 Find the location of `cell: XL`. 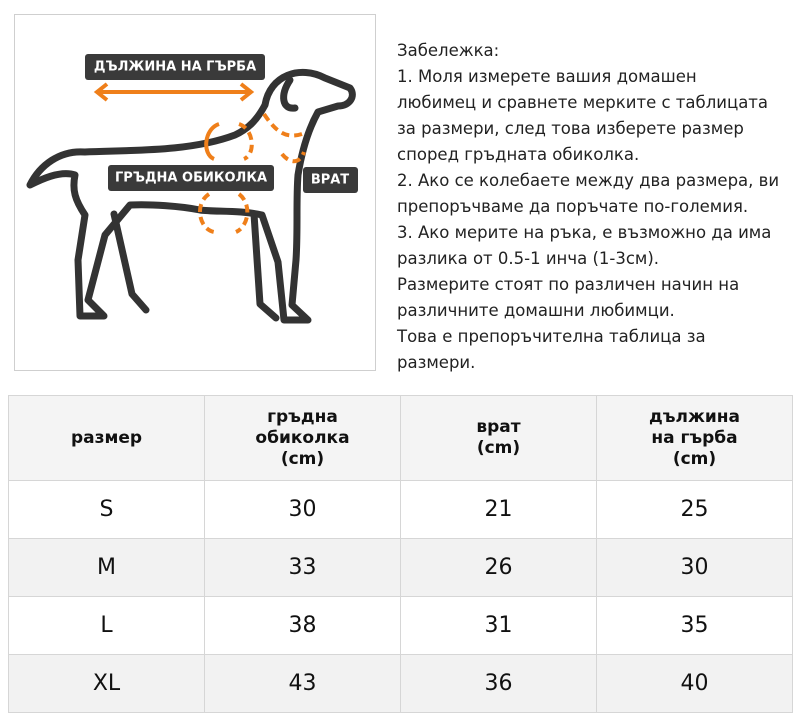

cell: XL is located at coordinates (106, 683).